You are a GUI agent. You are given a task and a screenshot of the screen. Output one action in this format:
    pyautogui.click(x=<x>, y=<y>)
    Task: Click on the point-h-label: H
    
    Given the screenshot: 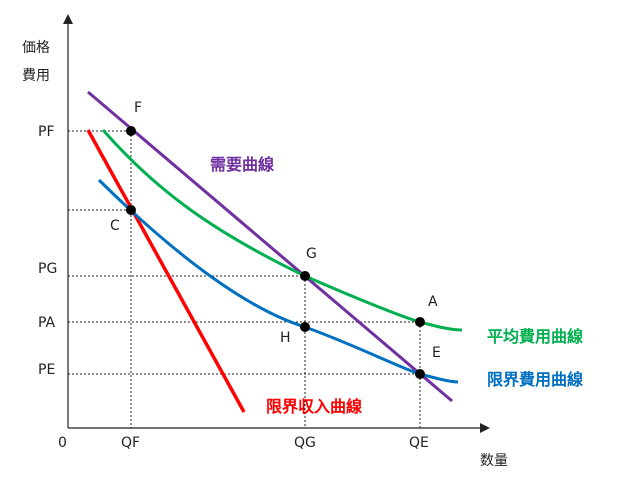 What is the action you would take?
    pyautogui.click(x=285, y=338)
    